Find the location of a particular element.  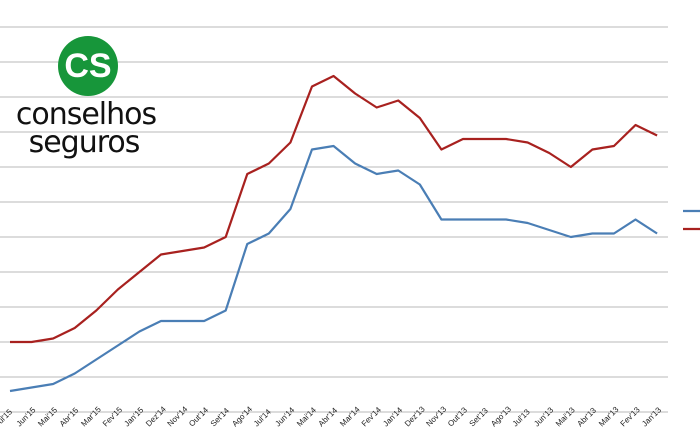

x-tick-label: Jan'14 is located at coordinates (392, 416).